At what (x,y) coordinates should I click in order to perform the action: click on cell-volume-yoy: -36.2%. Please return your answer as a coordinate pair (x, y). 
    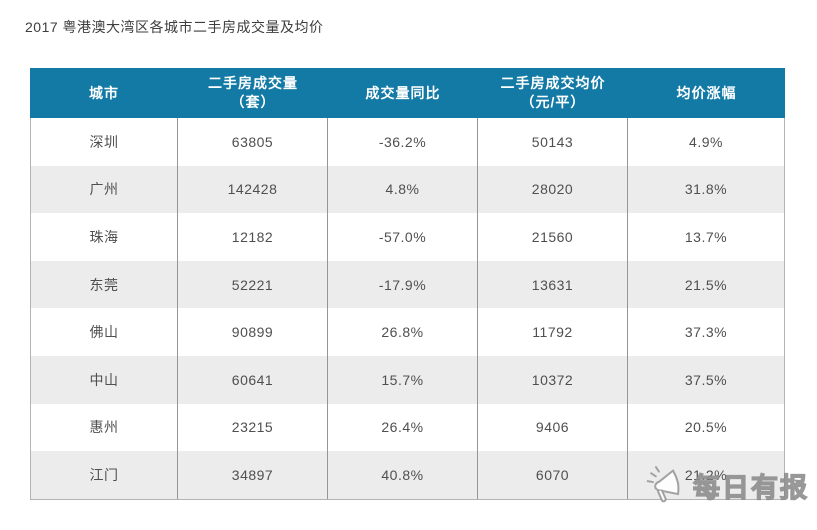
    Looking at the image, I should click on (403, 142).